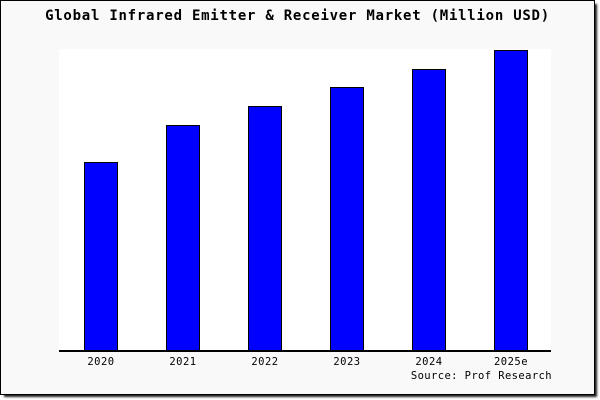  What do you see at coordinates (265, 228) in the screenshot?
I see `bar-2022` at bounding box center [265, 228].